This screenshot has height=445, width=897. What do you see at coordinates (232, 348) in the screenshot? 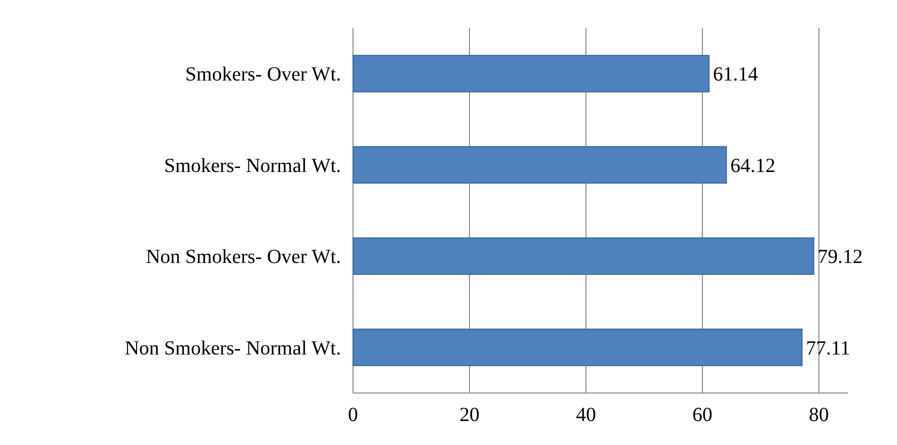
I see `y-tick-label: Non Smokers- Normal Wt.` at bounding box center [232, 348].